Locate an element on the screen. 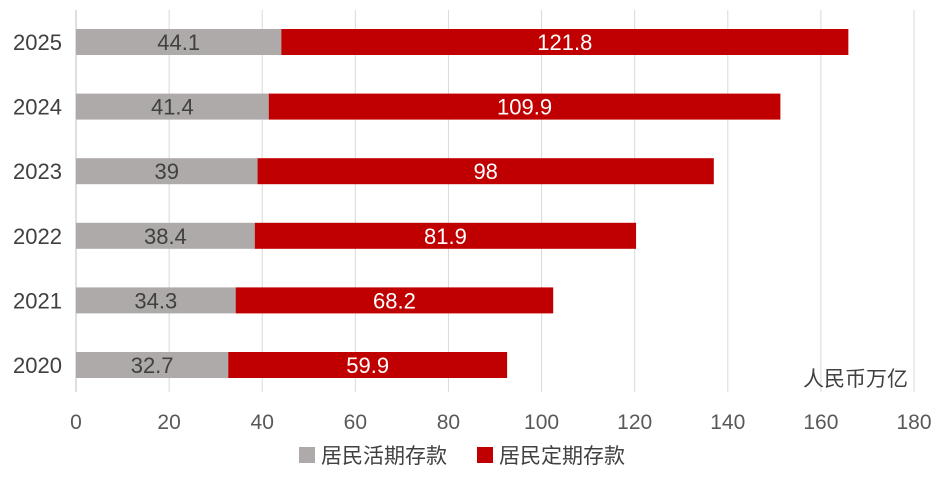  x-tick-labels: 0 20 40 60 80 100 120 140 160 180 is located at coordinates (500, 422).